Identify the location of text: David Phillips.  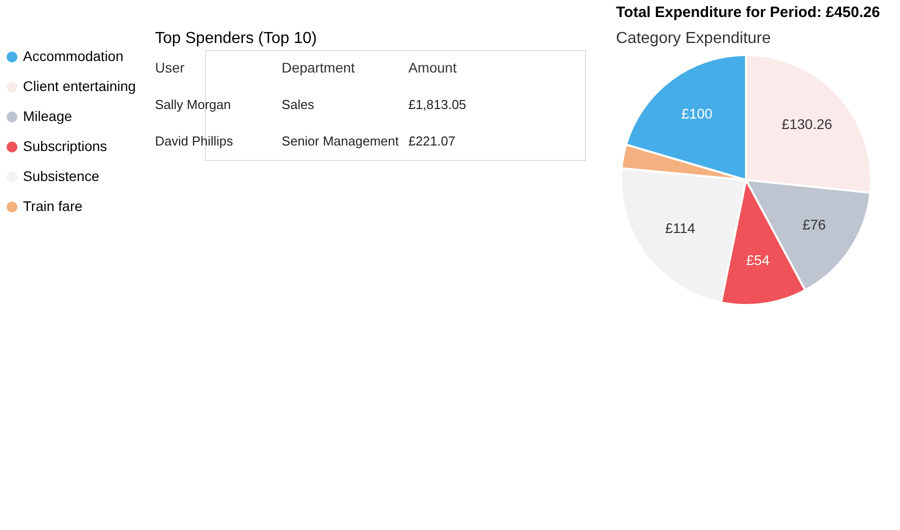
(194, 141).